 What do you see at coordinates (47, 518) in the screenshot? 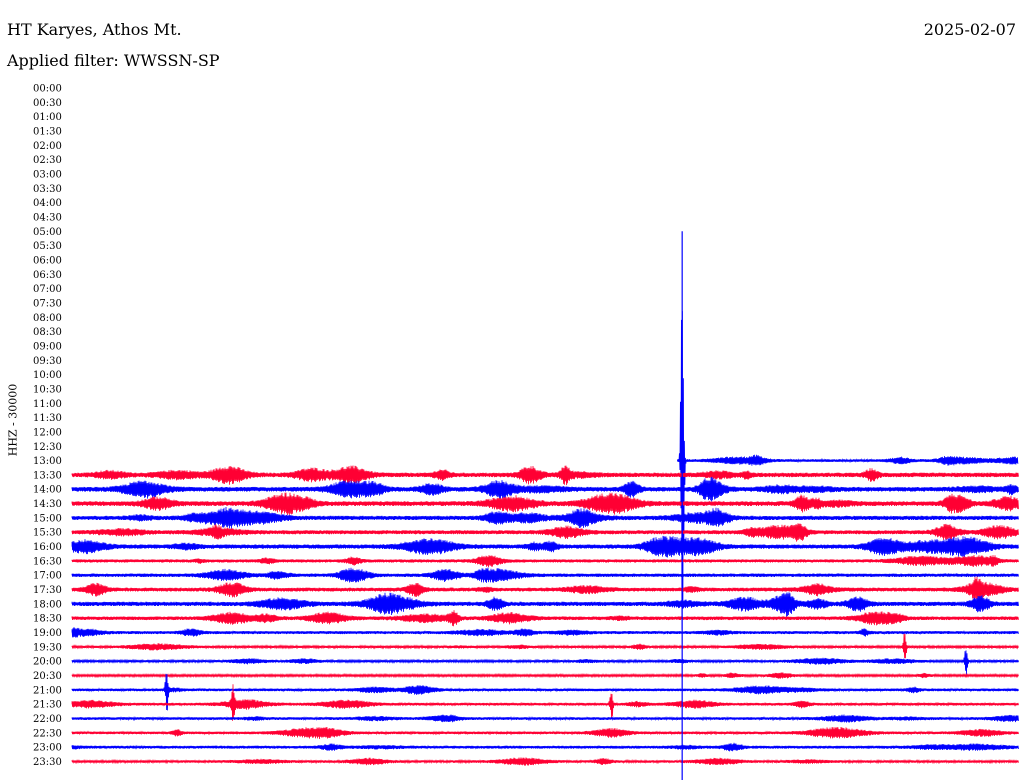
I see `row-time-label: 15:00` at bounding box center [47, 518].